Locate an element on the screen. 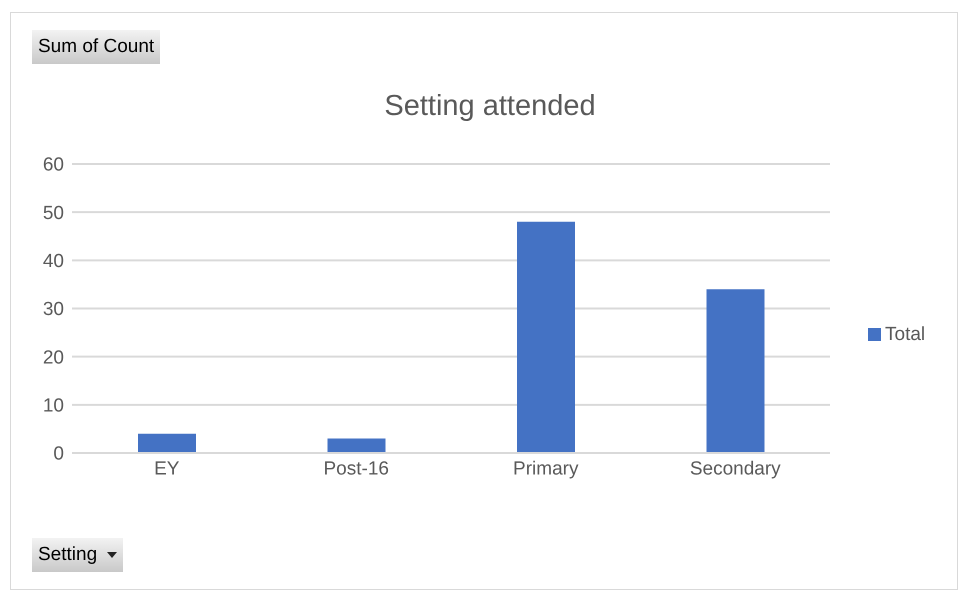 This screenshot has height=590, width=959. y-tick-label: 30 is located at coordinates (53, 309).